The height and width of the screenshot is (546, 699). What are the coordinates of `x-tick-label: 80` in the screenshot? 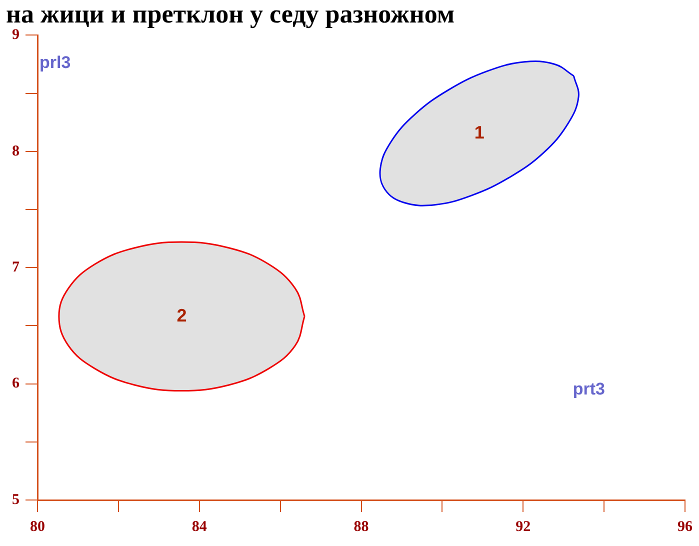 It's located at (37, 526).